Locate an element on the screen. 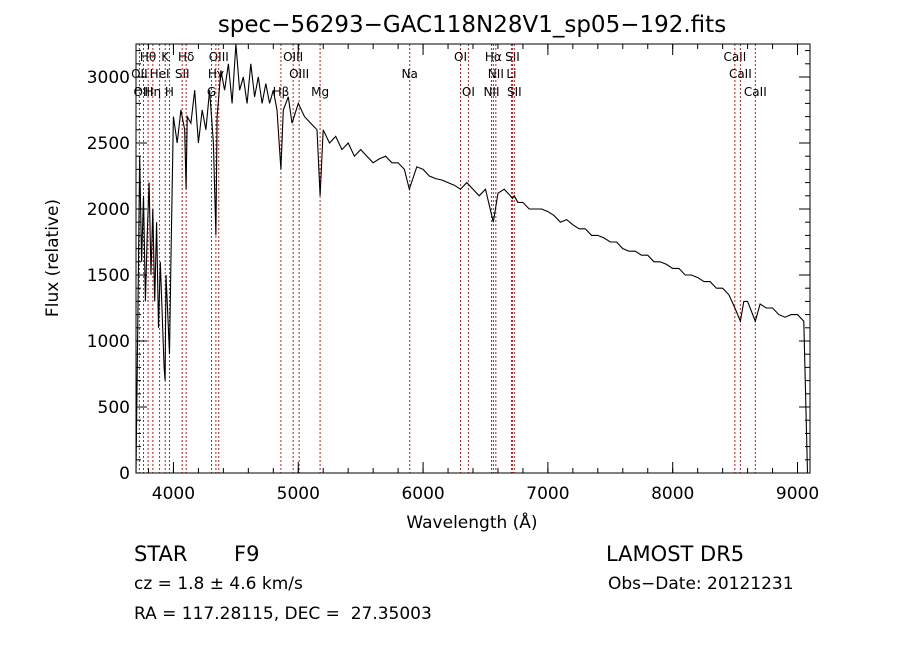 The image size is (900, 649). line-label-3: OIII is located at coordinates (219, 57).